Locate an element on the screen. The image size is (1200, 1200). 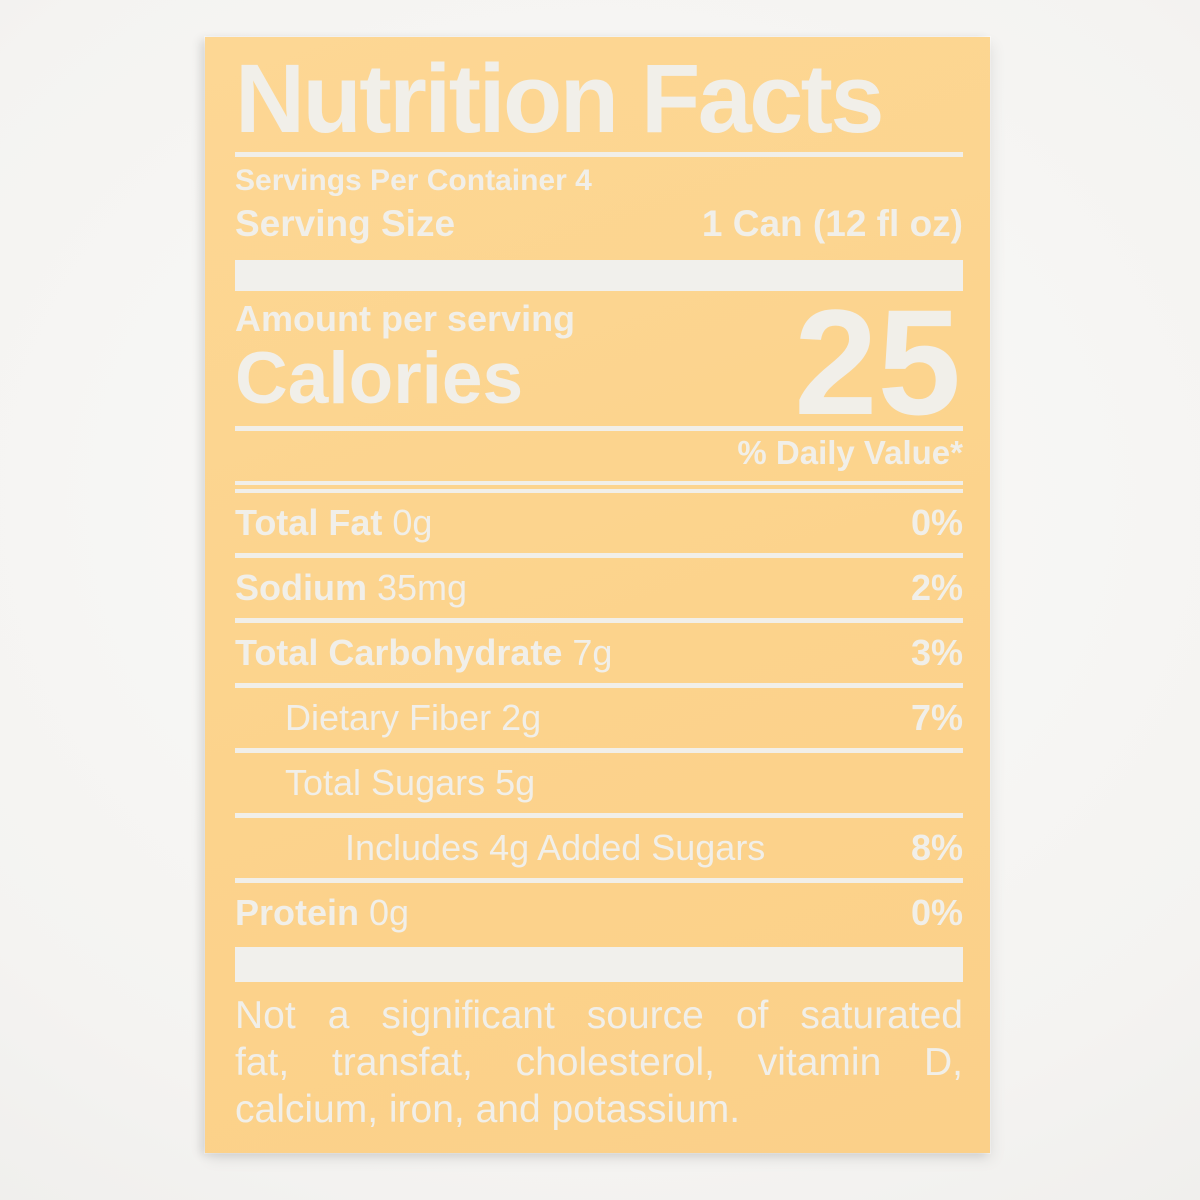
daily-value-percent: 3% is located at coordinates (936, 652).